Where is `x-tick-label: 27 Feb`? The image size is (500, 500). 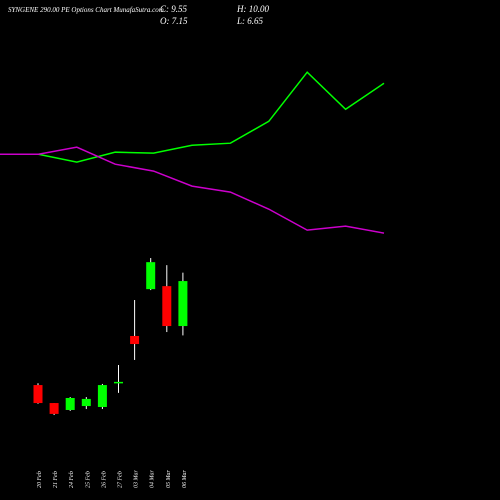 x-tick-label: 27 Feb is located at coordinates (121, 479).